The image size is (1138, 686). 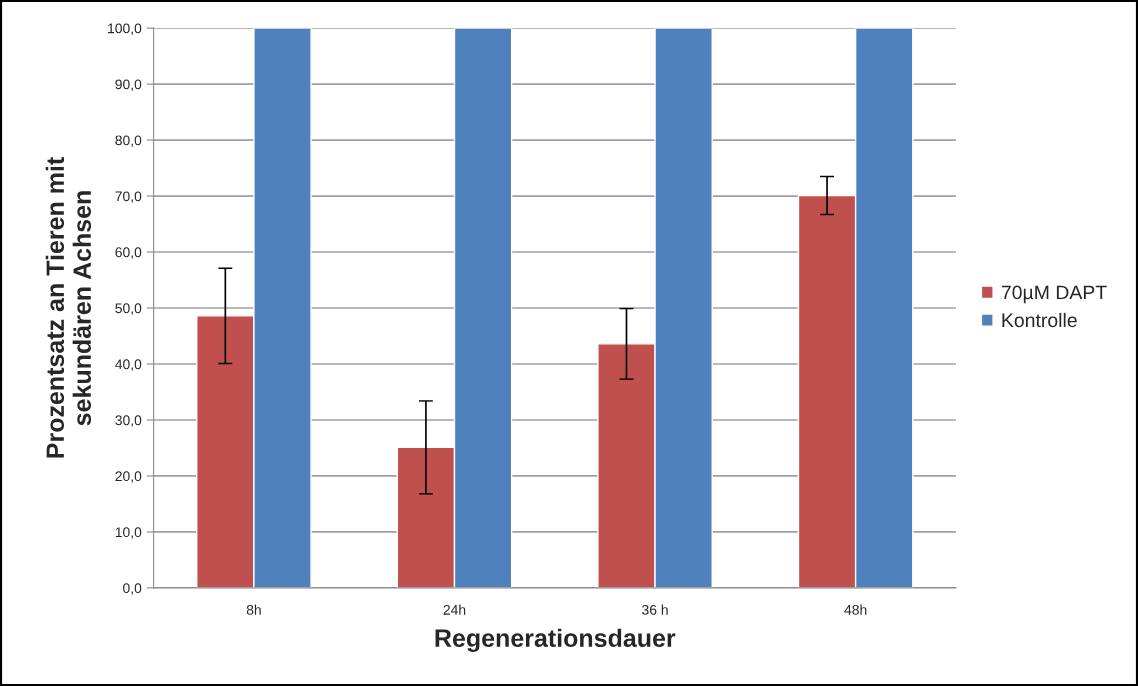 I want to click on y-tick-label: 60,0, so click(x=128, y=253).